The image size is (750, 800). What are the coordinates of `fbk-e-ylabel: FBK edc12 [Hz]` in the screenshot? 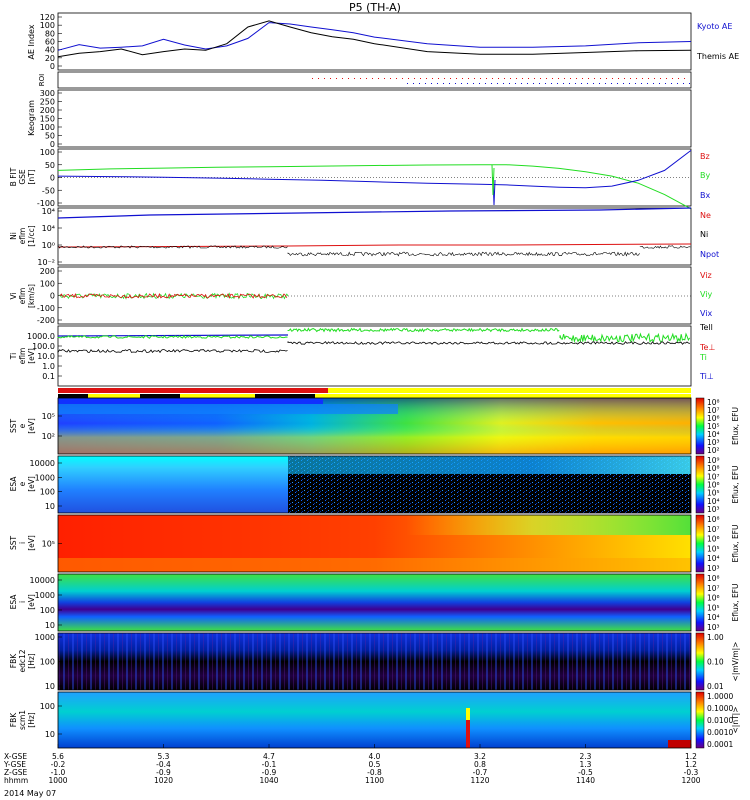 It's located at (22, 660).